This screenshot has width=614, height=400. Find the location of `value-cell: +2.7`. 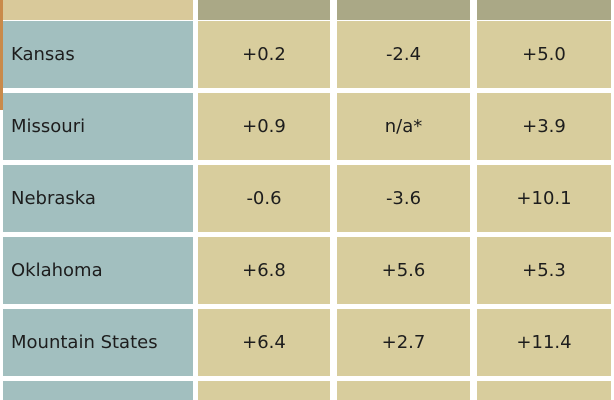

value-cell: +2.7 is located at coordinates (403, 342).